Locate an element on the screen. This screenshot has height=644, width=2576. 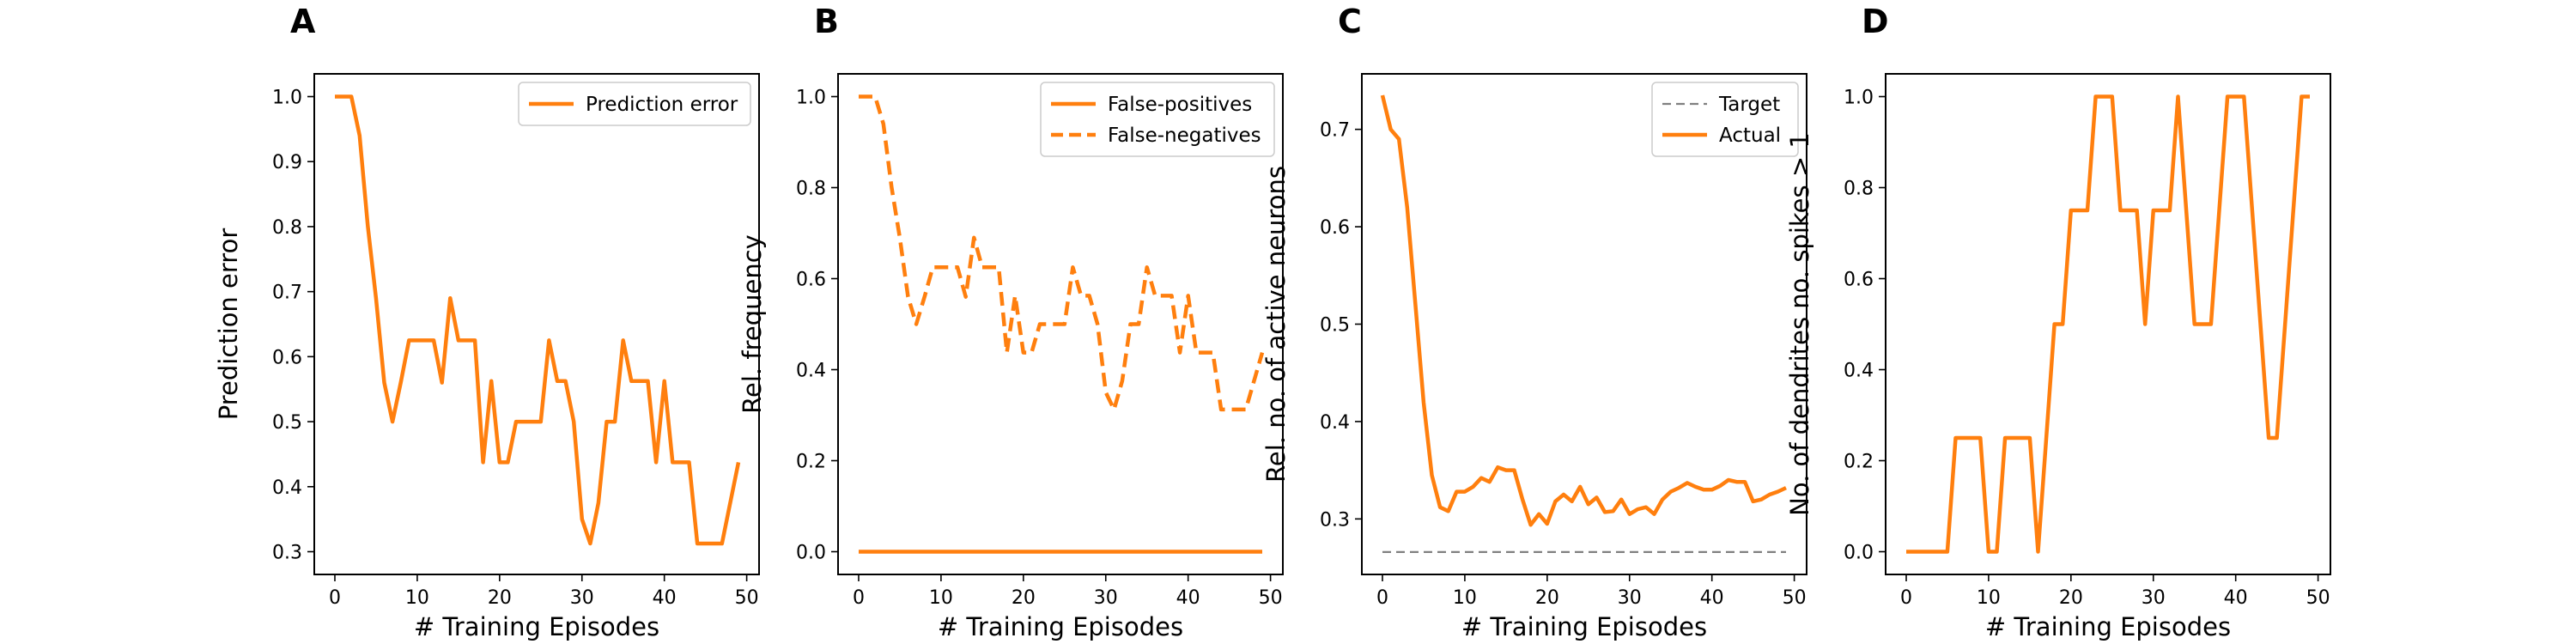
legend-label: False-negatives is located at coordinates (1184, 136).